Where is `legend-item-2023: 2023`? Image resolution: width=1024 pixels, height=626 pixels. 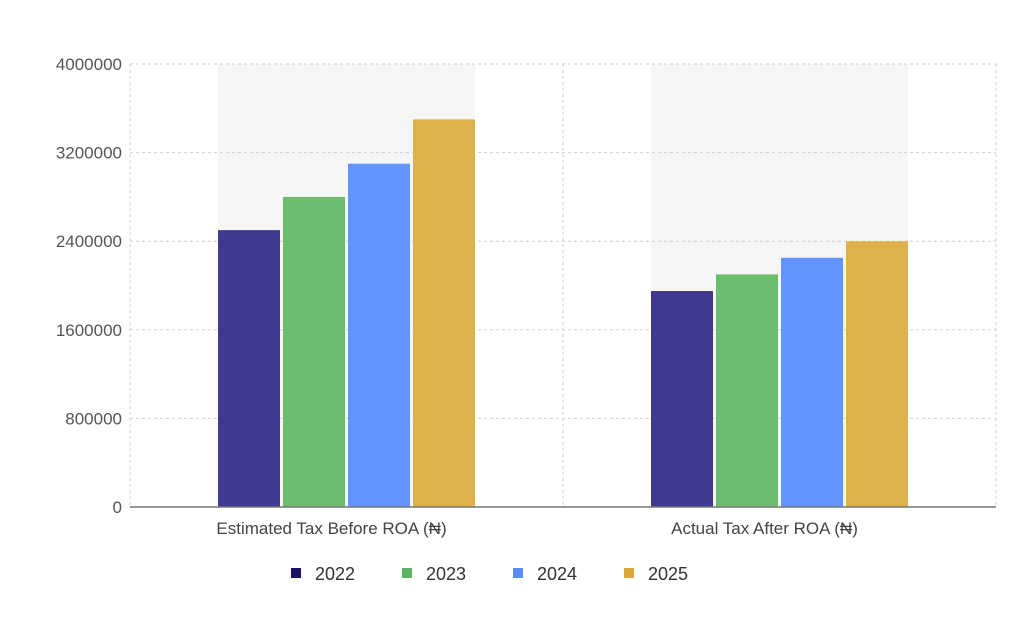 legend-item-2023: 2023 is located at coordinates (434, 574).